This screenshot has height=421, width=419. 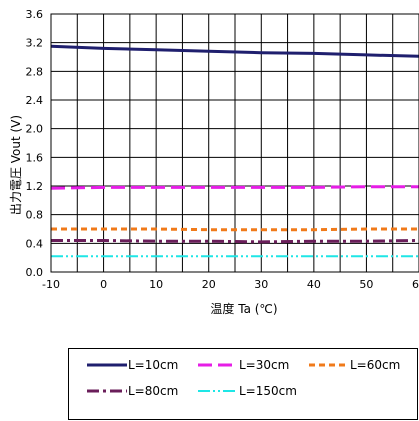 What do you see at coordinates (35, 143) in the screenshot?
I see `y-tick-labels: 0.0 0.4 0.8 1.2 1.6 2.0 2.4 2.8 3.2 3.6` at bounding box center [35, 143].